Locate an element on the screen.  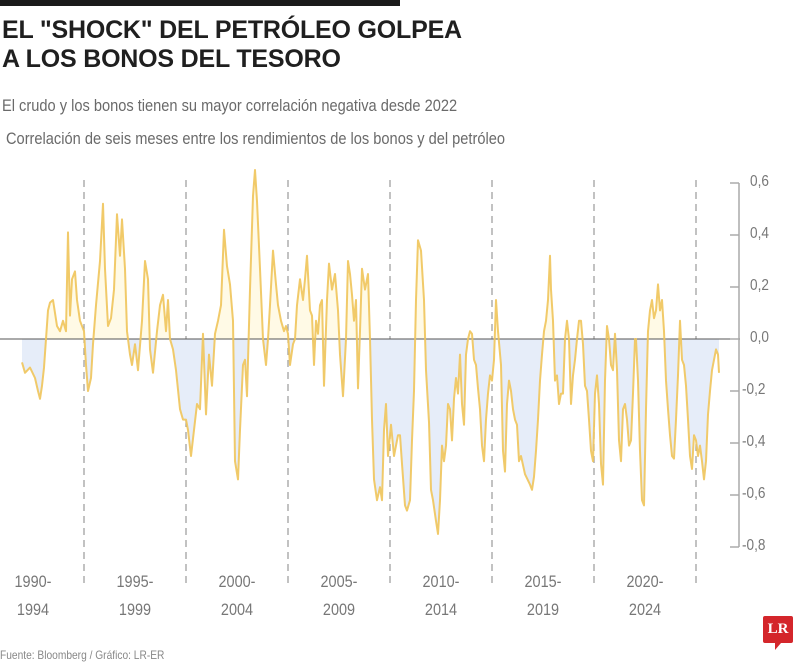
y-tick-label: 0,6 is located at coordinates (759, 181).